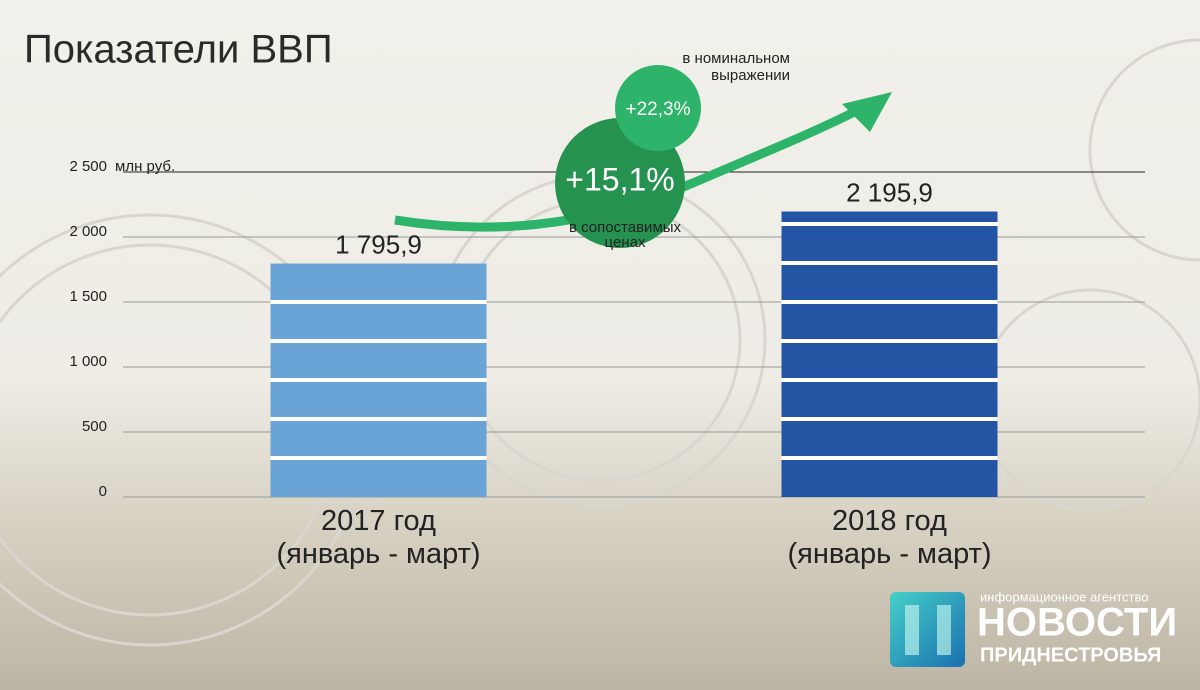 This screenshot has width=1200, height=690. What do you see at coordinates (867, 112) in the screenshot?
I see `arrow-head` at bounding box center [867, 112].